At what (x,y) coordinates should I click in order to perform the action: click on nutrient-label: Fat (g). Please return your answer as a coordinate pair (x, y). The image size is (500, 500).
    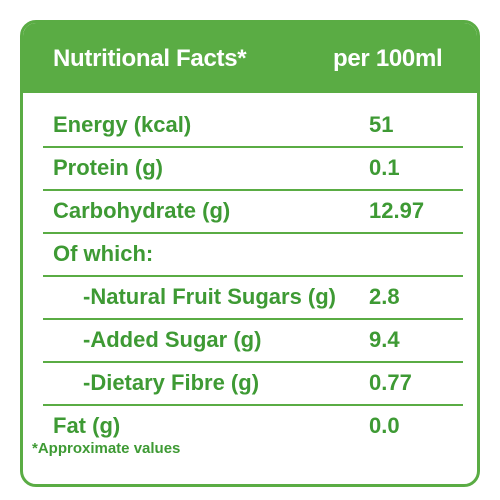
    Looking at the image, I should click on (87, 425).